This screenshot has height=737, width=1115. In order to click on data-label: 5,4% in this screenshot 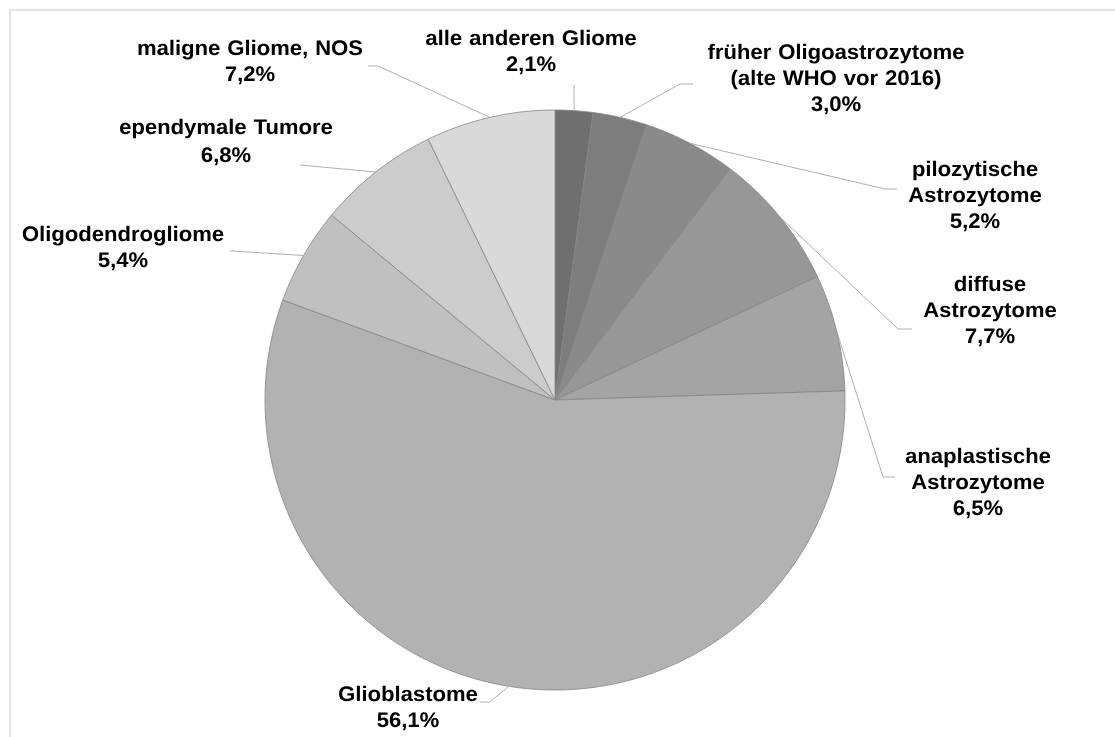, I will do `click(123, 261)`.